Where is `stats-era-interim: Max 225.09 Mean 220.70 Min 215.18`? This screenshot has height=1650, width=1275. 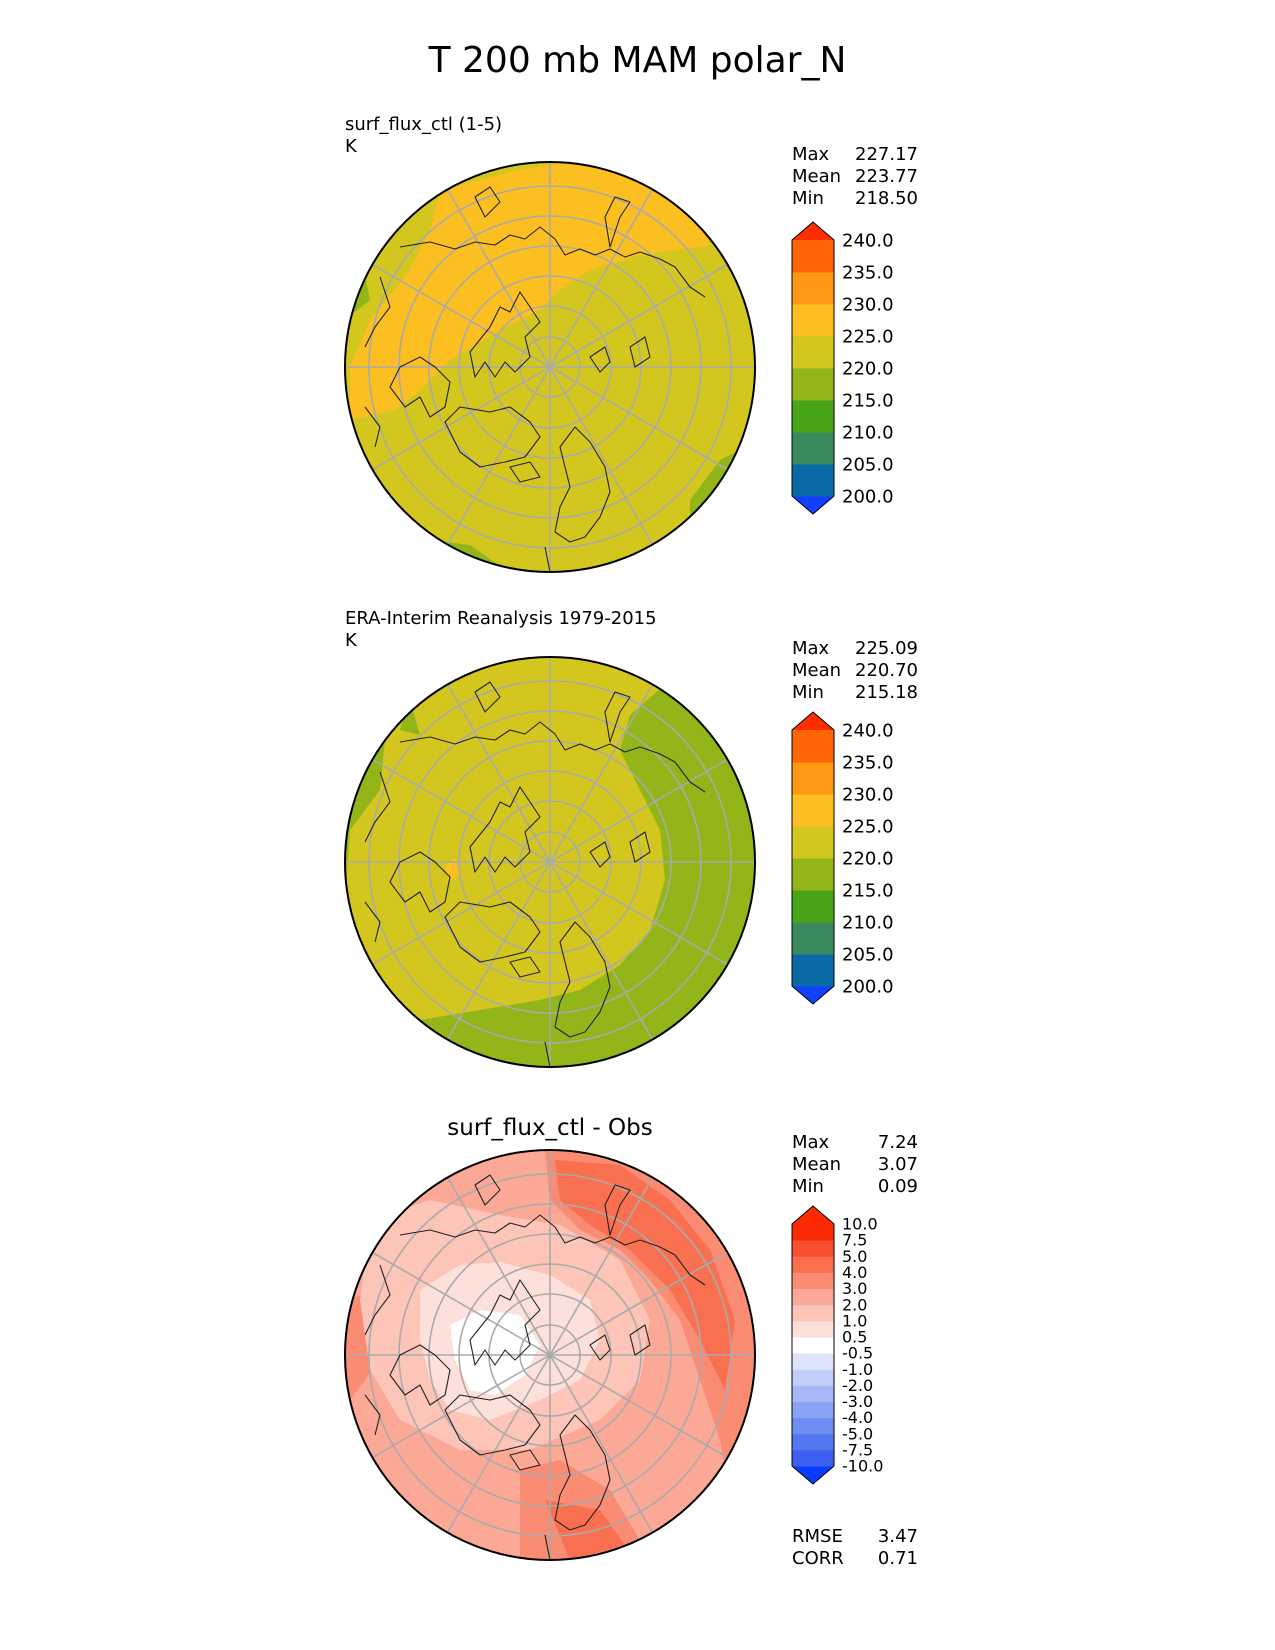
stats-era-interim: Max 225.09 Mean 220.70 Min 215.18 is located at coordinates (855, 671).